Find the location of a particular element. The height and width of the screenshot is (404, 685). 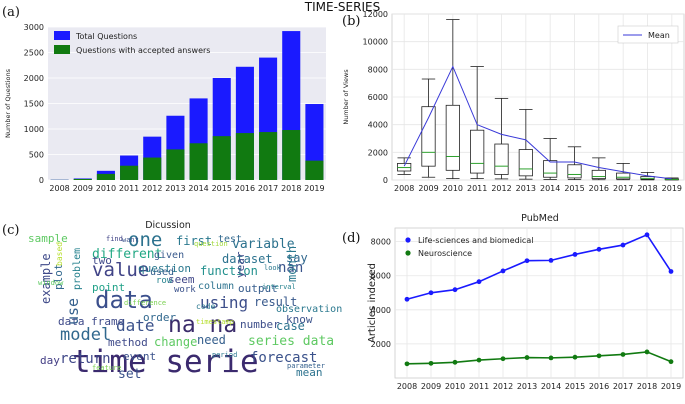

c-word: dataset is located at coordinates (247, 259).